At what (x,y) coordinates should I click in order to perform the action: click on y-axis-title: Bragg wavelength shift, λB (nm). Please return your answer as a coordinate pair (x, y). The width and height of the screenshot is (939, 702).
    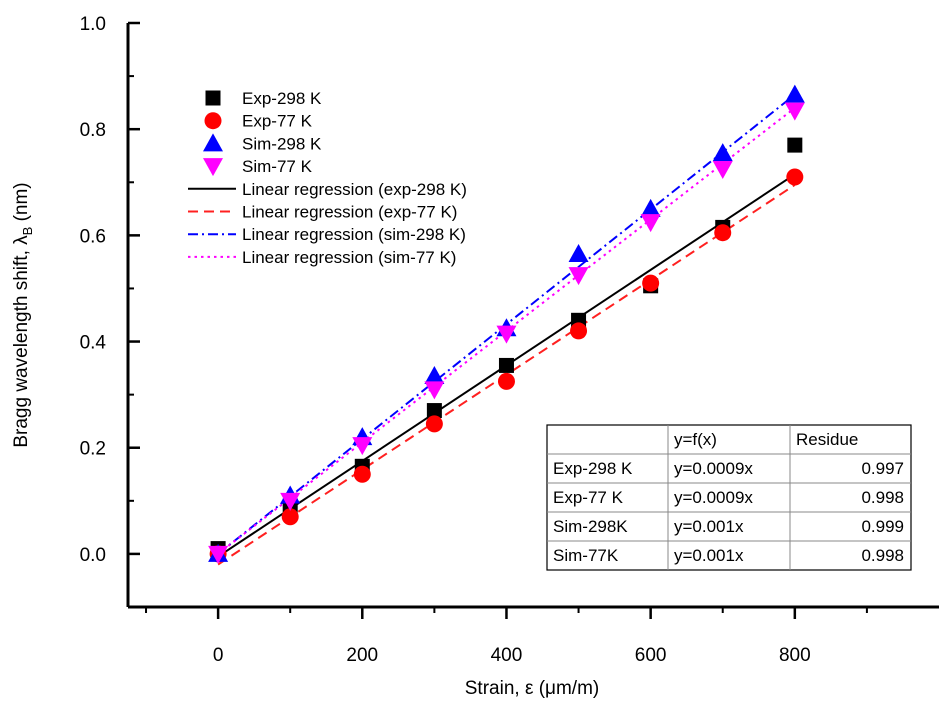
    Looking at the image, I should click on (23, 314).